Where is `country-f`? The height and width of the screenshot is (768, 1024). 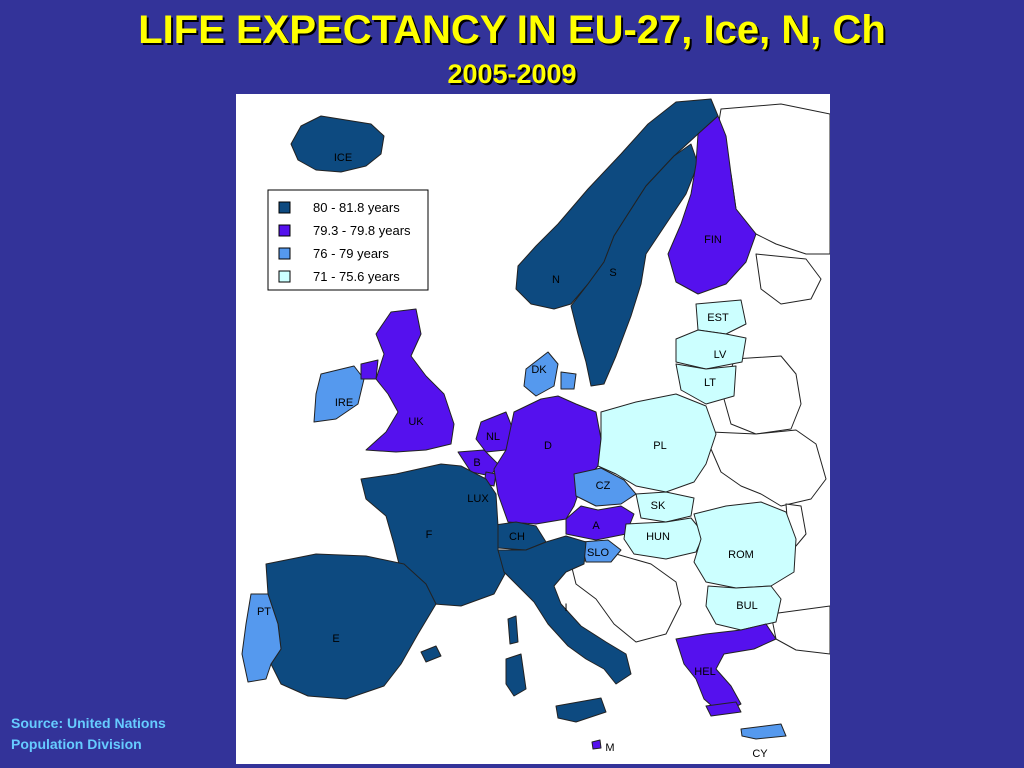 country-f is located at coordinates (433, 535).